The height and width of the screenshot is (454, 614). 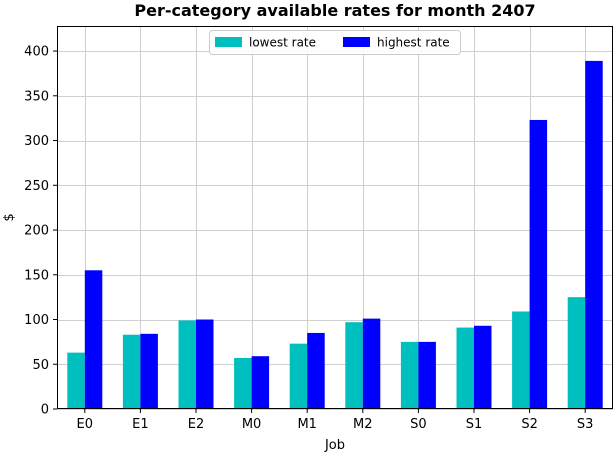 I want to click on x-tick-label-E1: E1, so click(x=140, y=424).